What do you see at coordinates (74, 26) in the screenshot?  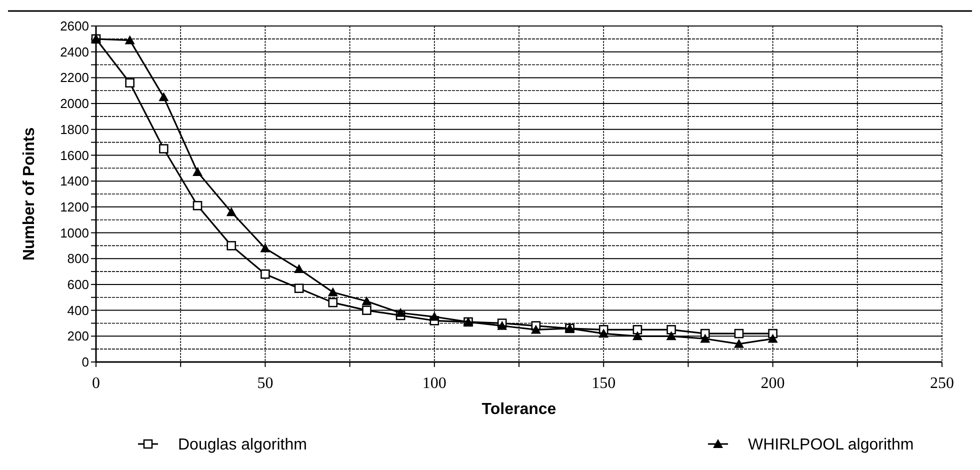 I see `y-tick-label: 2600` at bounding box center [74, 26].